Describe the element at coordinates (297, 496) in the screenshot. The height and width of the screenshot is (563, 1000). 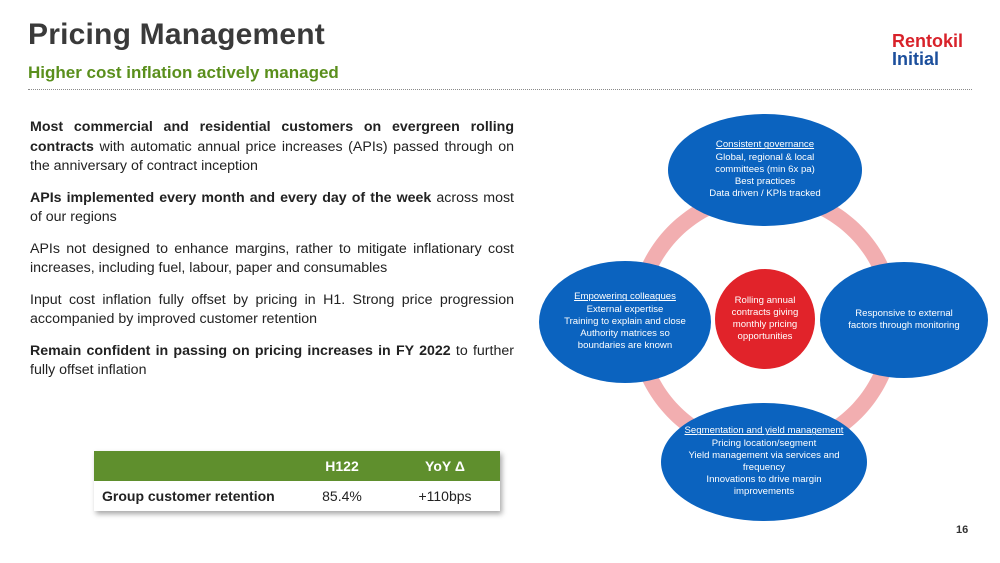
I see `table-row: Group customer retention 85.4% +110bps` at that location.